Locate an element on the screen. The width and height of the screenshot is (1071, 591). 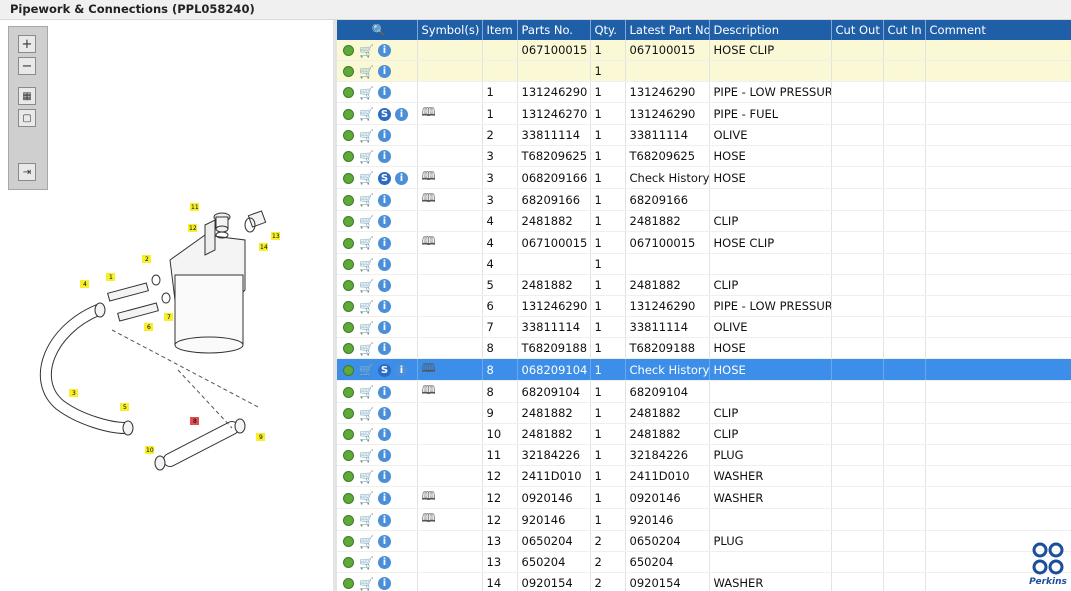
column-header-search: 🔍 is located at coordinates (377, 30).